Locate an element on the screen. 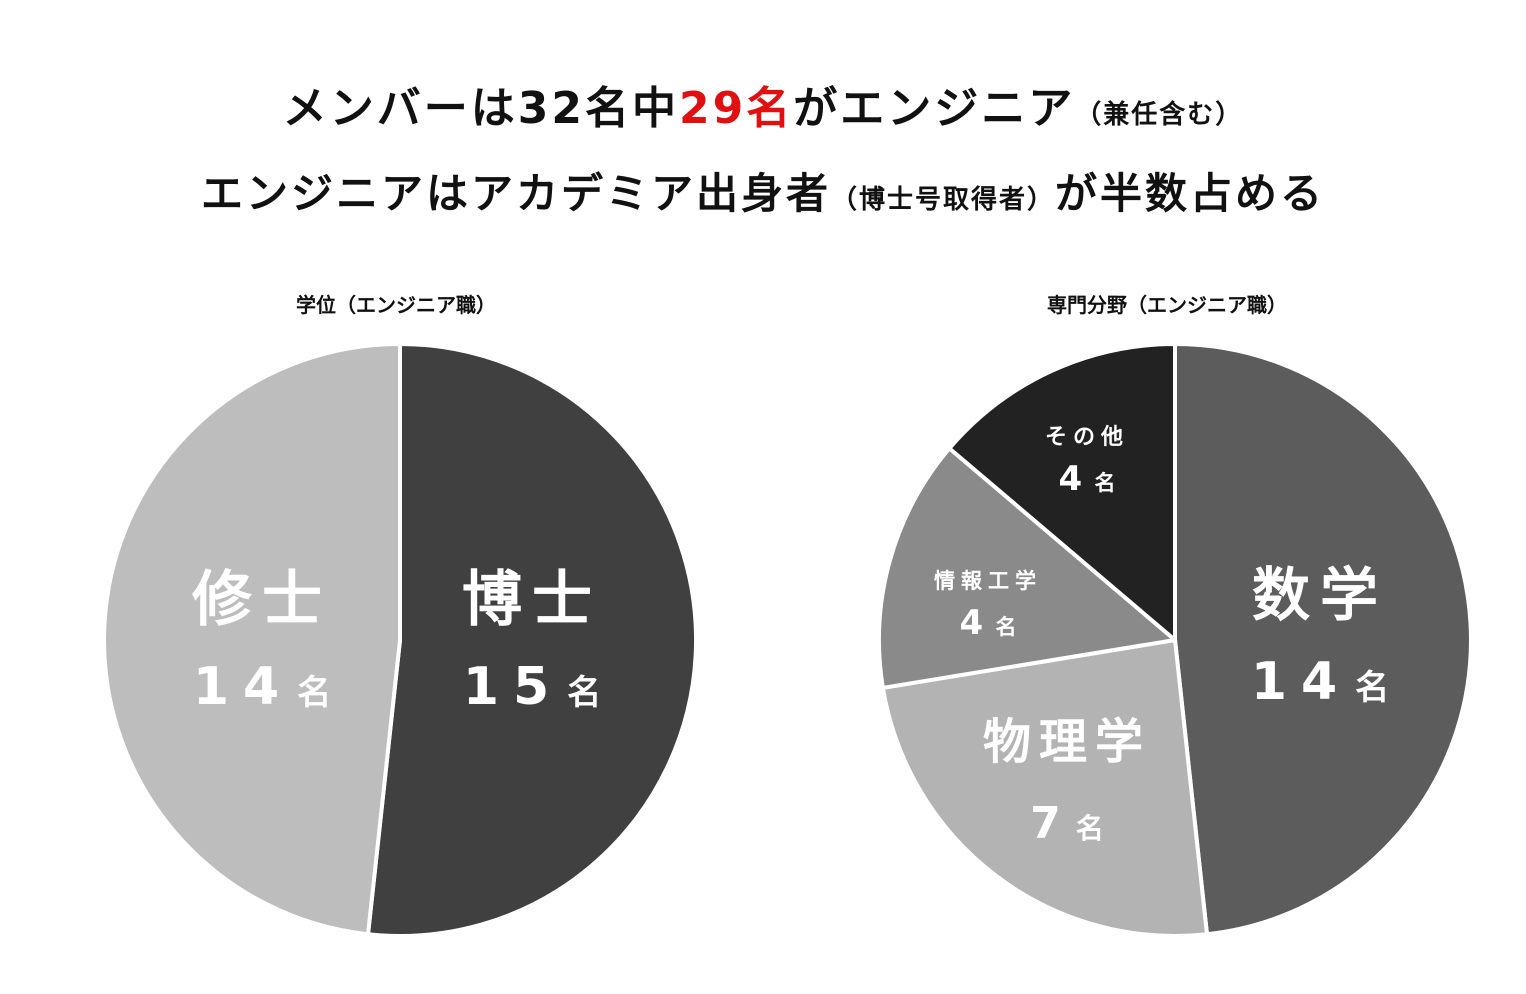  headline-line-2-note: （博士号取得者） is located at coordinates (942, 200).